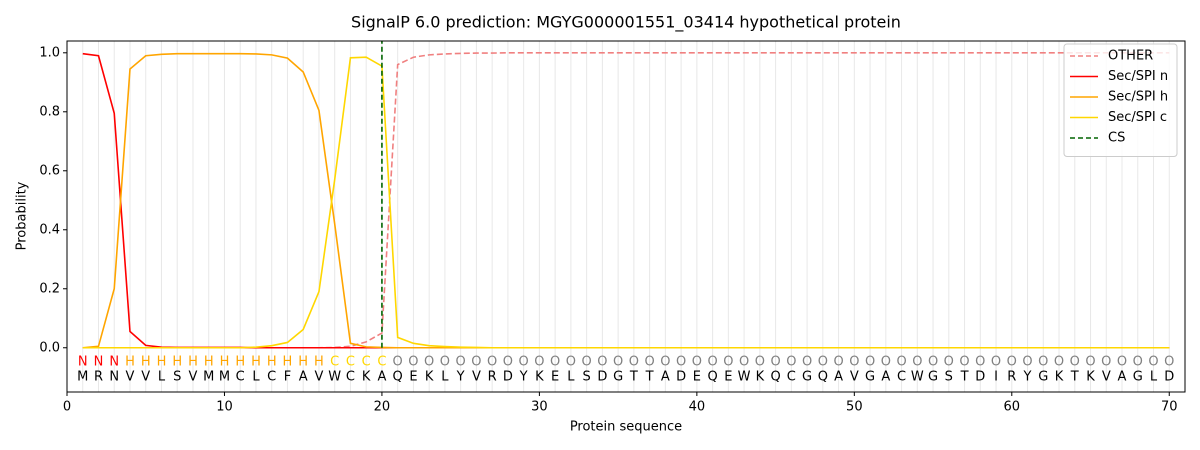 This screenshot has width=1200, height=450. I want to click on y-tick-label: 0.4, so click(49, 229).